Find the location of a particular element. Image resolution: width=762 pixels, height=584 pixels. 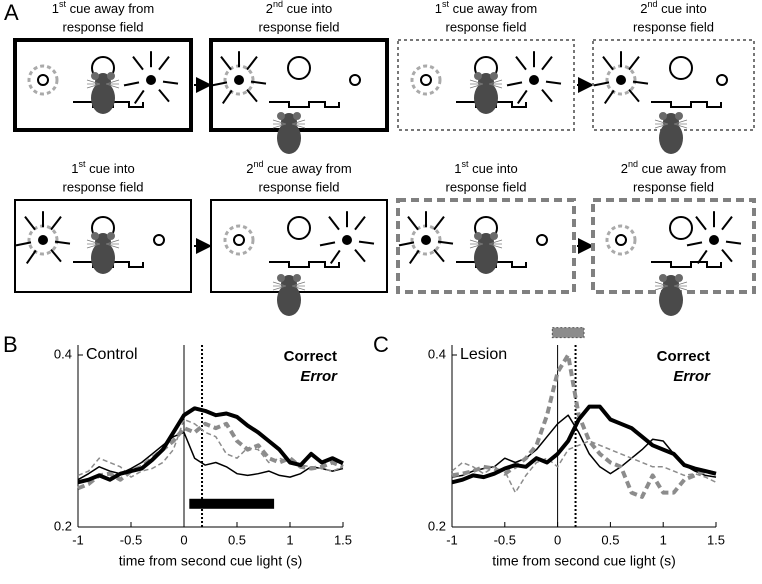

box-caption: 1st cue away from is located at coordinates (103, 8).